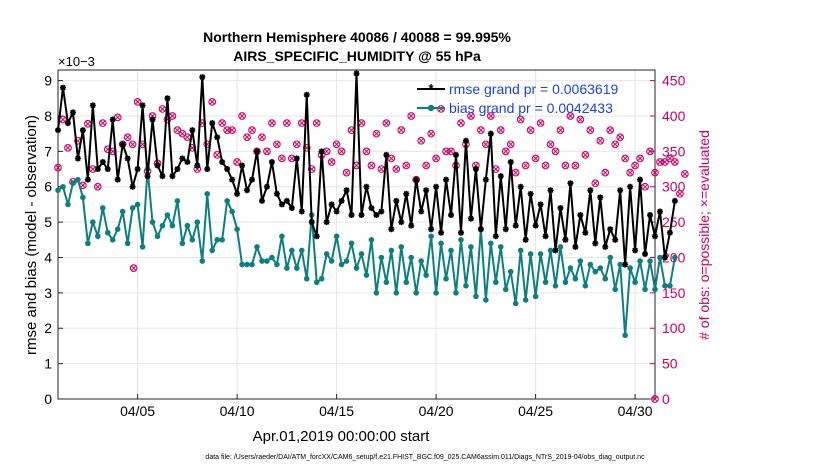 The width and height of the screenshot is (830, 470). I want to click on possible-outlier-marker, so click(133, 268).